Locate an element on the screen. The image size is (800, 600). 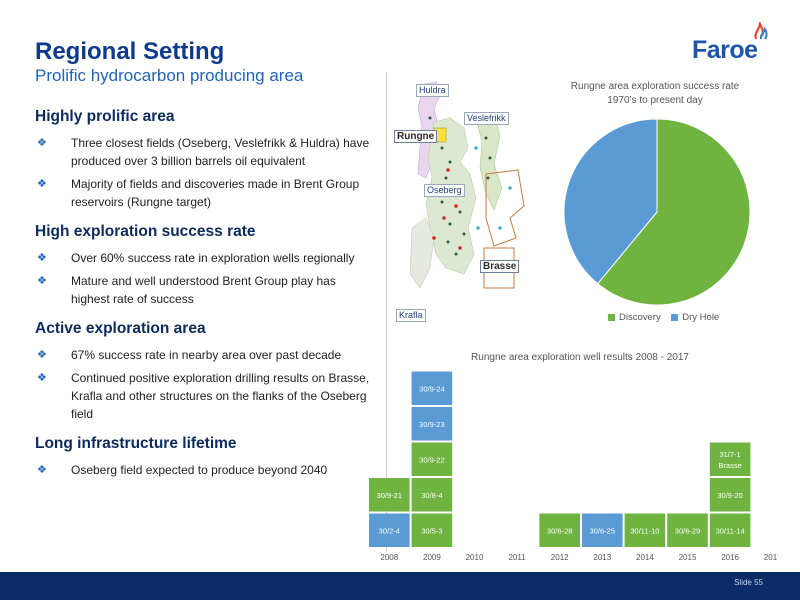
bar-cell: 30/6-29 is located at coordinates (687, 530).